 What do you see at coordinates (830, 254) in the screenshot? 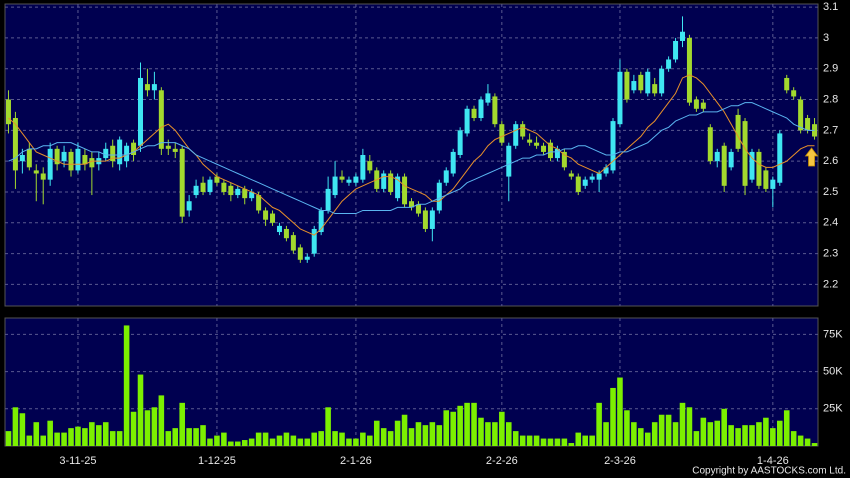
I see `y-tick-label: 2.3` at bounding box center [830, 254].